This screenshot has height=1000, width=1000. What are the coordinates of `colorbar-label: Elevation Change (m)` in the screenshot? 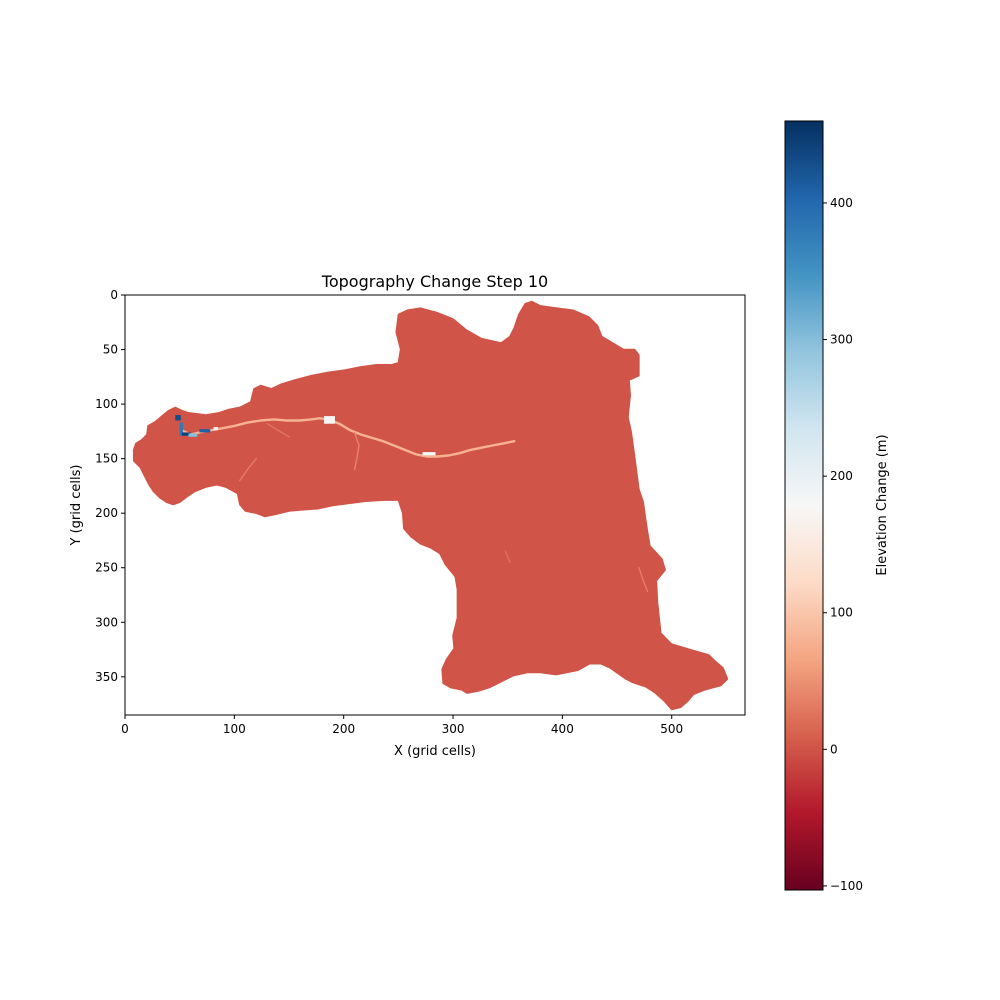 It's located at (882, 504).